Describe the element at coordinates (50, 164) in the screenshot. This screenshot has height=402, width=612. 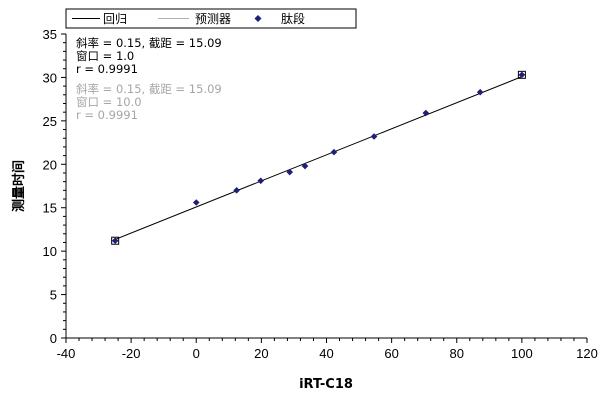
I see `y-tick-label: 20` at that location.